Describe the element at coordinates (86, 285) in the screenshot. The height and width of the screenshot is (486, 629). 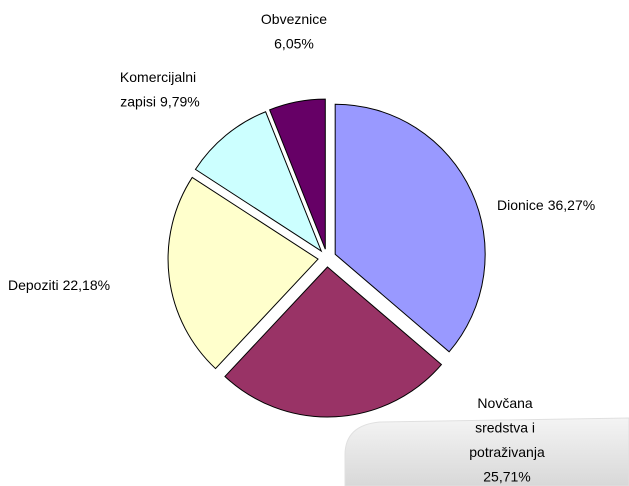
I see `value-label: 22,18%` at that location.